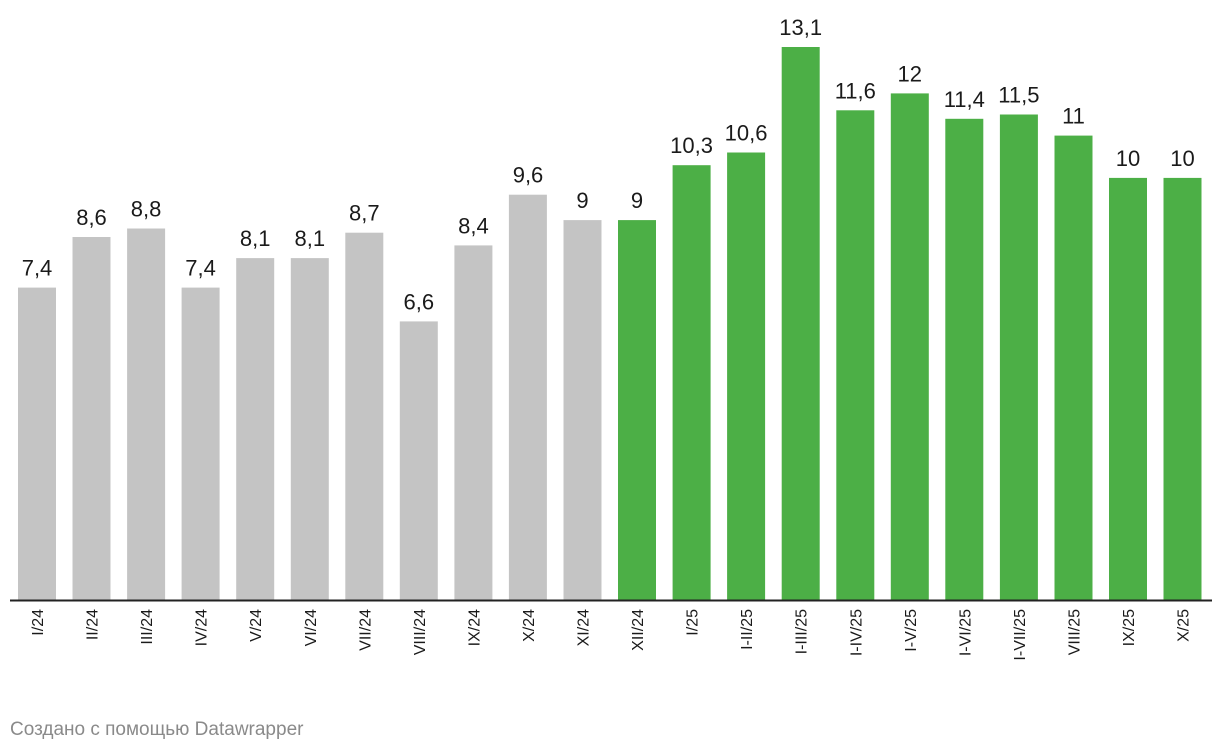 This screenshot has width=1220, height=756. What do you see at coordinates (747, 629) in the screenshot?
I see `x-tick-I-II/25: I-II/25` at bounding box center [747, 629].